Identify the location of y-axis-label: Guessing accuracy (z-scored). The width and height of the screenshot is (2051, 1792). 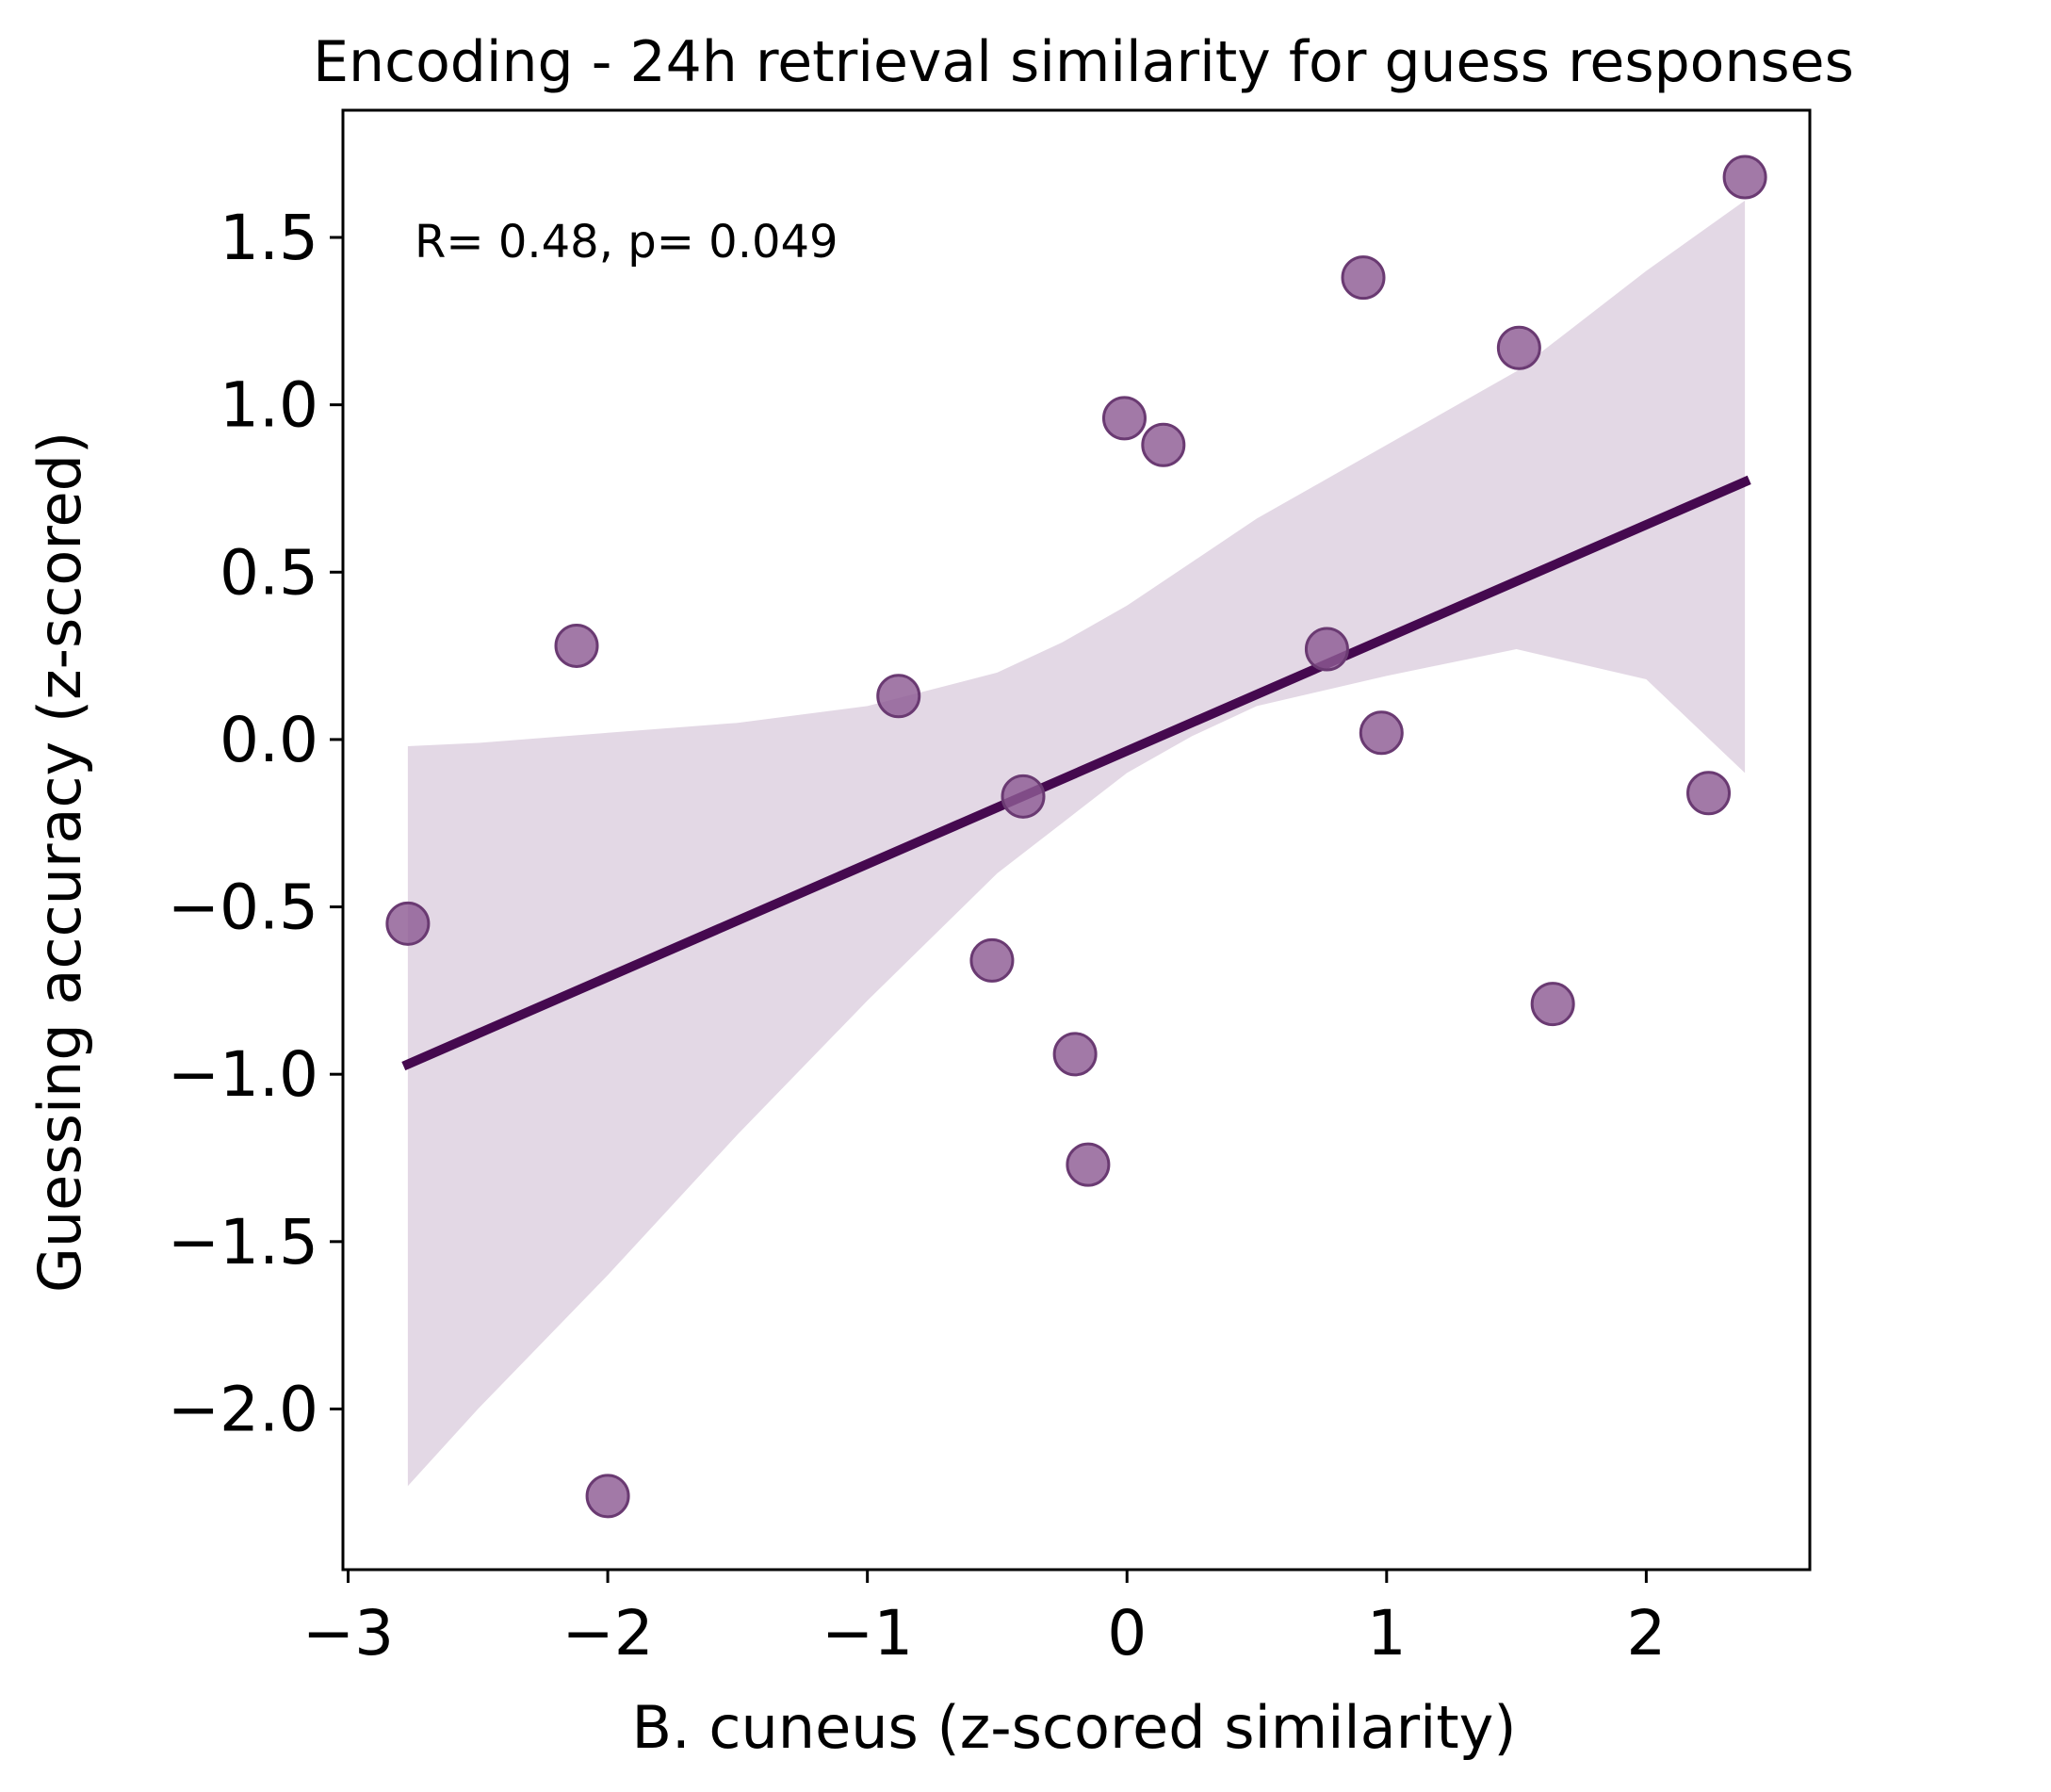
(60, 863).